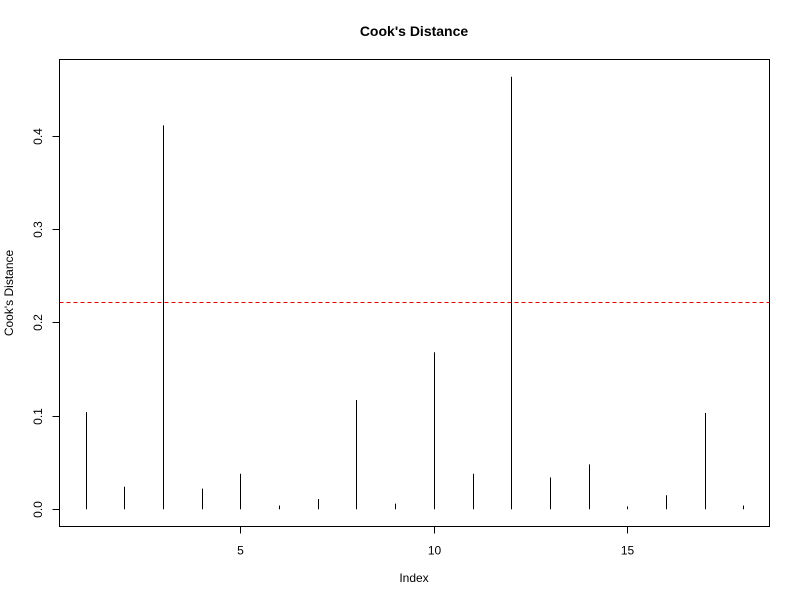 The height and width of the screenshot is (600, 800). I want to click on x-axis: 5 10 15, so click(436, 542).